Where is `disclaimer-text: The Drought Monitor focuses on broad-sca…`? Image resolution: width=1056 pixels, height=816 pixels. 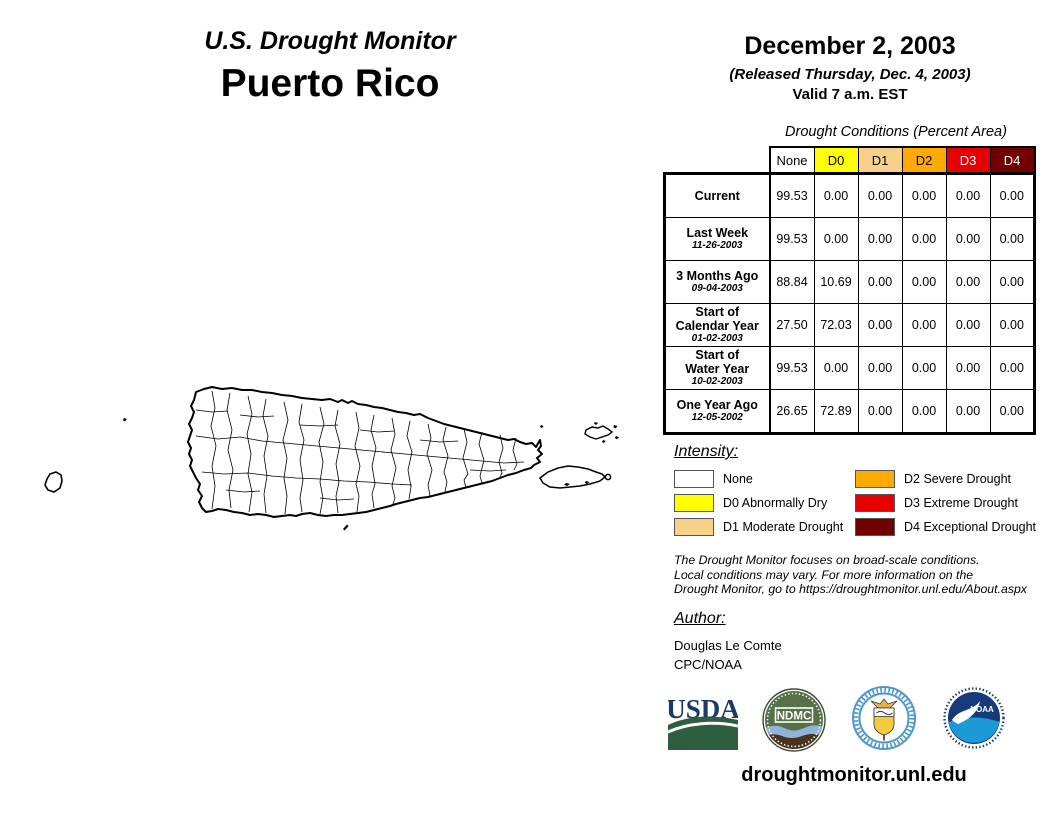
disclaimer-text: The Drought Monitor focuses on broad-sca… is located at coordinates (850, 575).